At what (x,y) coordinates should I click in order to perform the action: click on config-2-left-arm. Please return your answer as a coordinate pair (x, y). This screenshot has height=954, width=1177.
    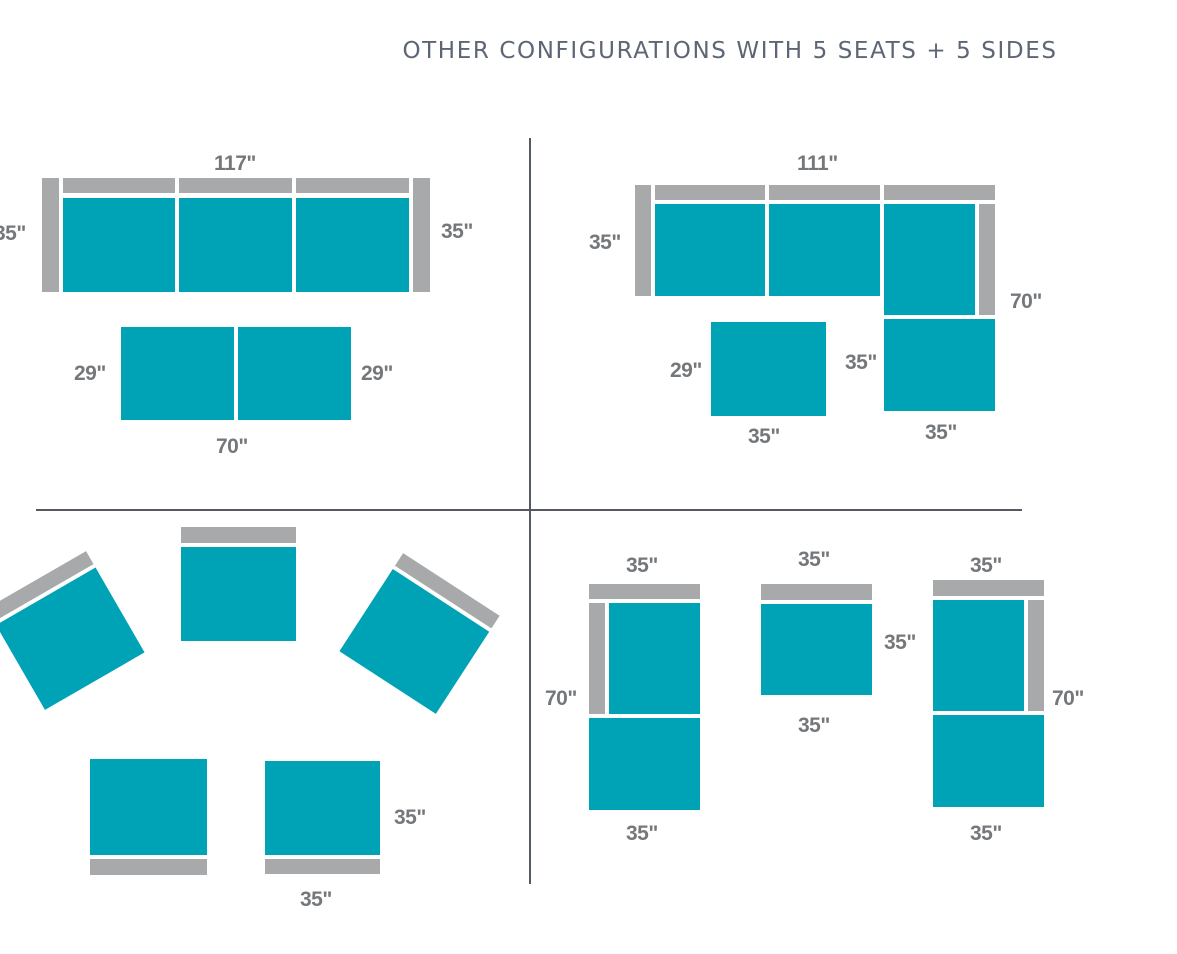
    Looking at the image, I should click on (643, 240).